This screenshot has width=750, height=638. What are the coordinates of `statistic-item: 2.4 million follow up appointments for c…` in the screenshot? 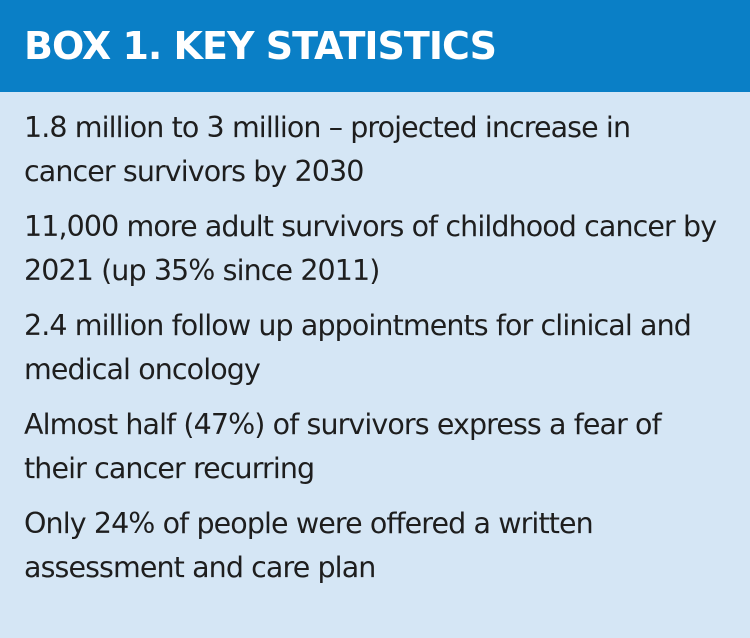 It's located at (358, 347).